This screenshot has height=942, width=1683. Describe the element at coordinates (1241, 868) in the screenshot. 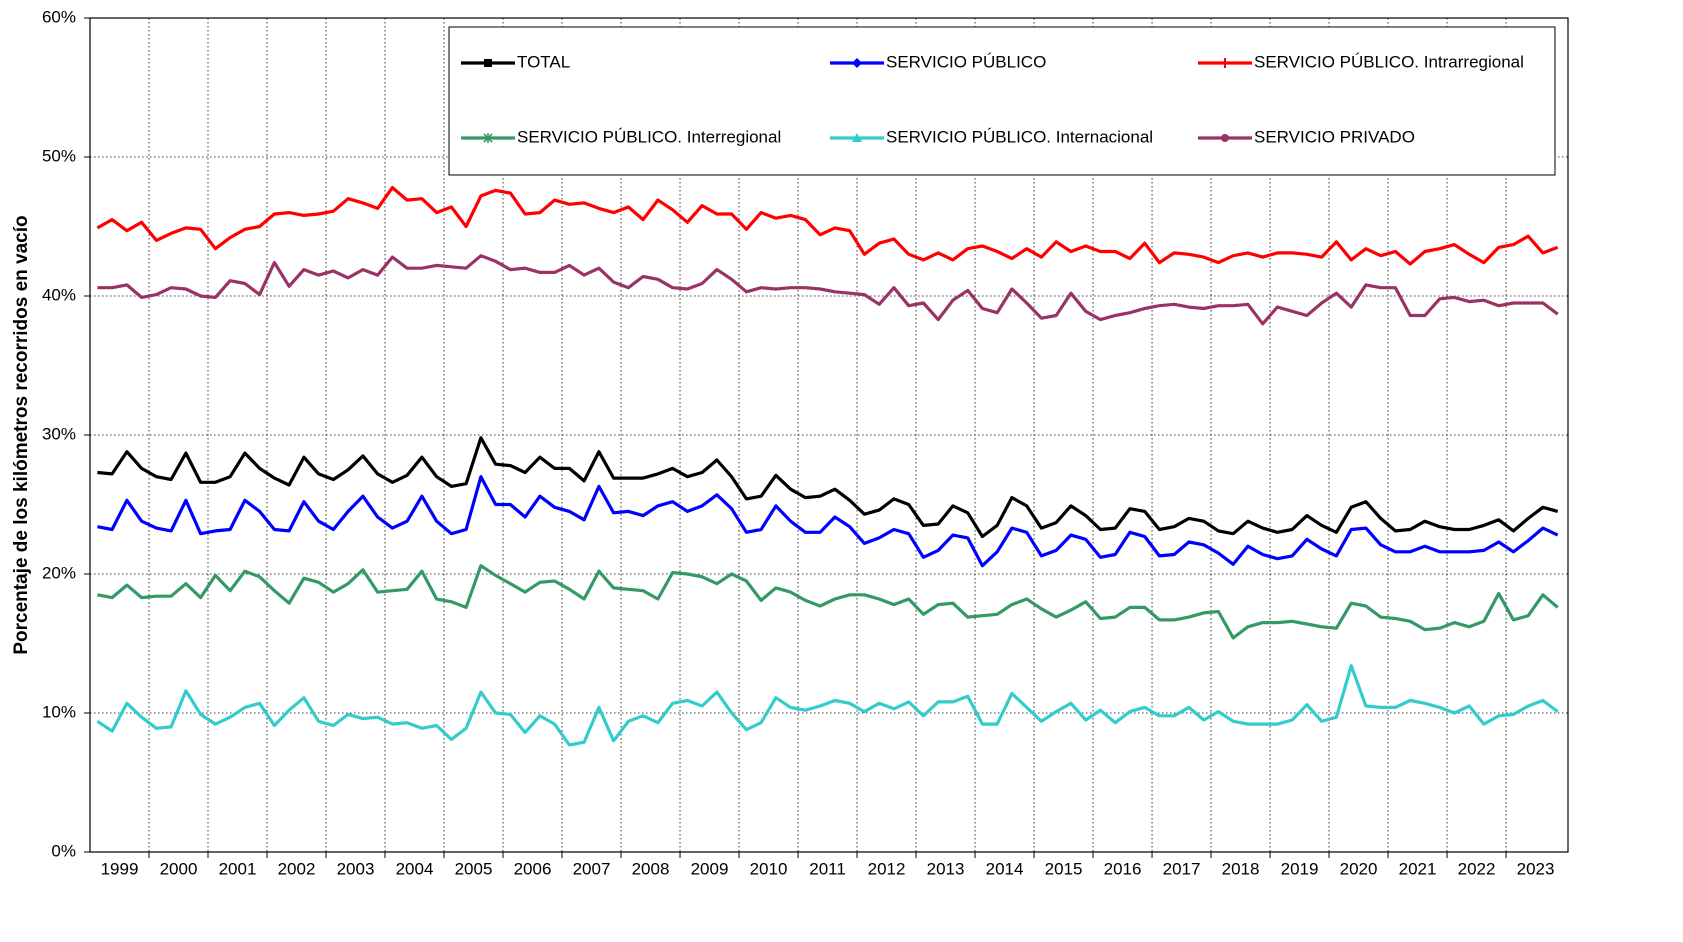

I see `x-tick-label: 2018` at that location.